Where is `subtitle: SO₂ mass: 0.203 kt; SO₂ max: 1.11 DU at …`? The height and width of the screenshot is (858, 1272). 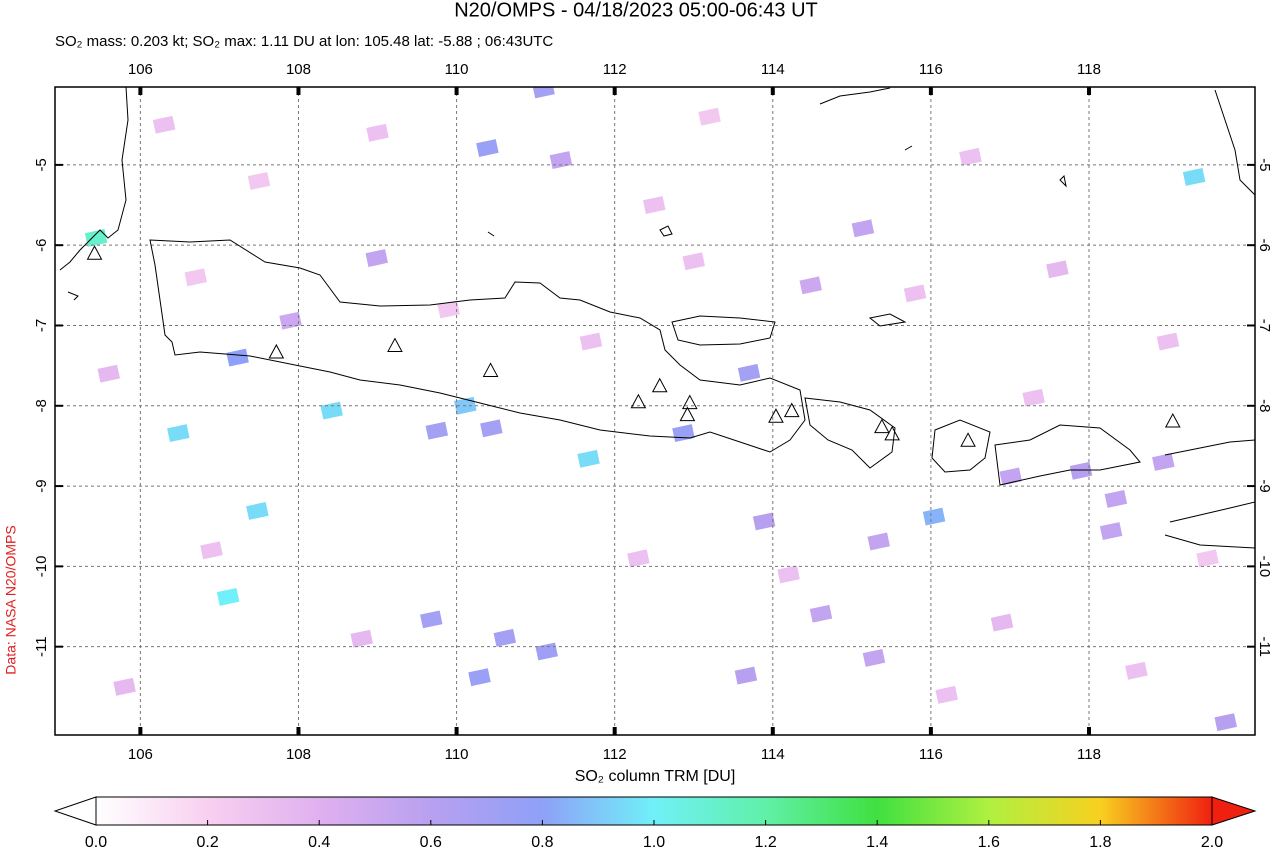
subtitle: SO₂ mass: 0.203 kt; SO₂ max: 1.11 DU at … is located at coordinates (304, 41).